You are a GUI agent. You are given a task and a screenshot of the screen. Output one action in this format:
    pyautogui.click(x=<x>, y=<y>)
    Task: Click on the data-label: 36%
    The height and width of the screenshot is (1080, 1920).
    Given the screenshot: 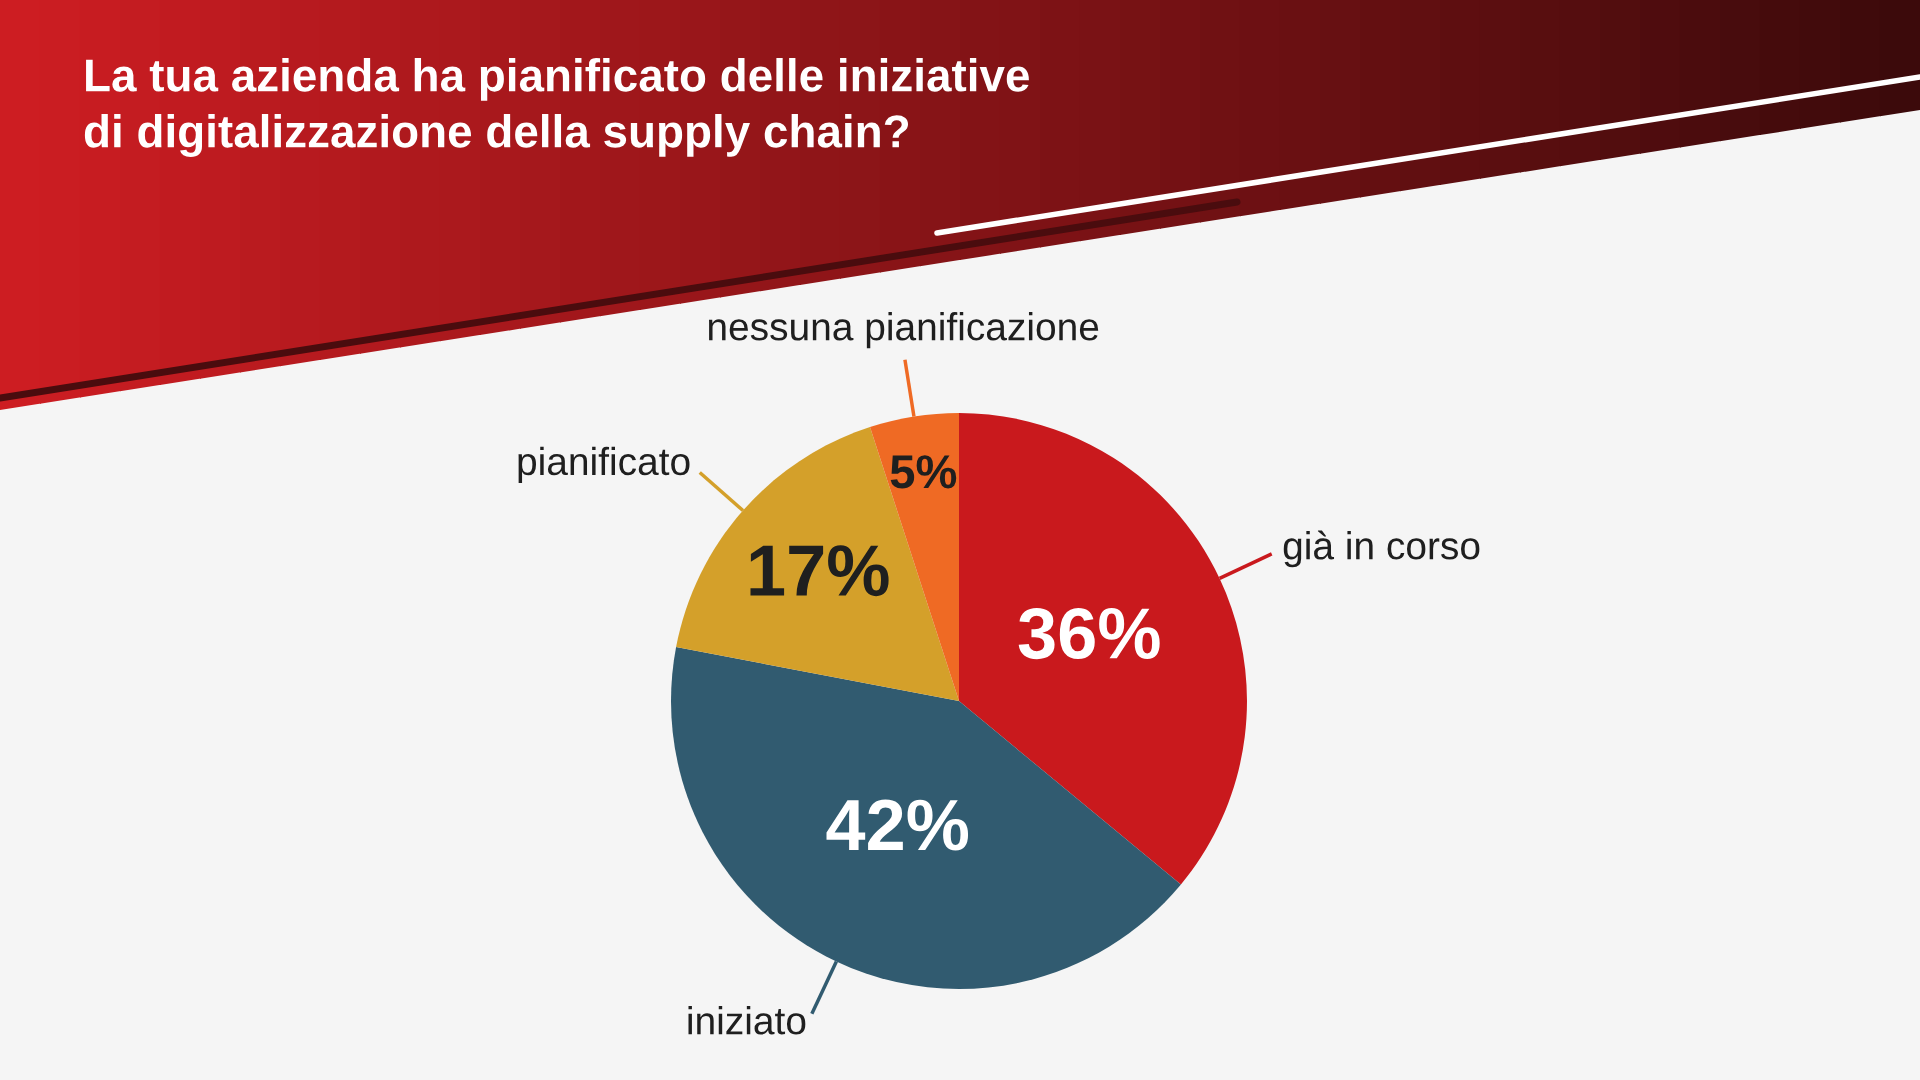 What is the action you would take?
    pyautogui.click(x=1089, y=633)
    